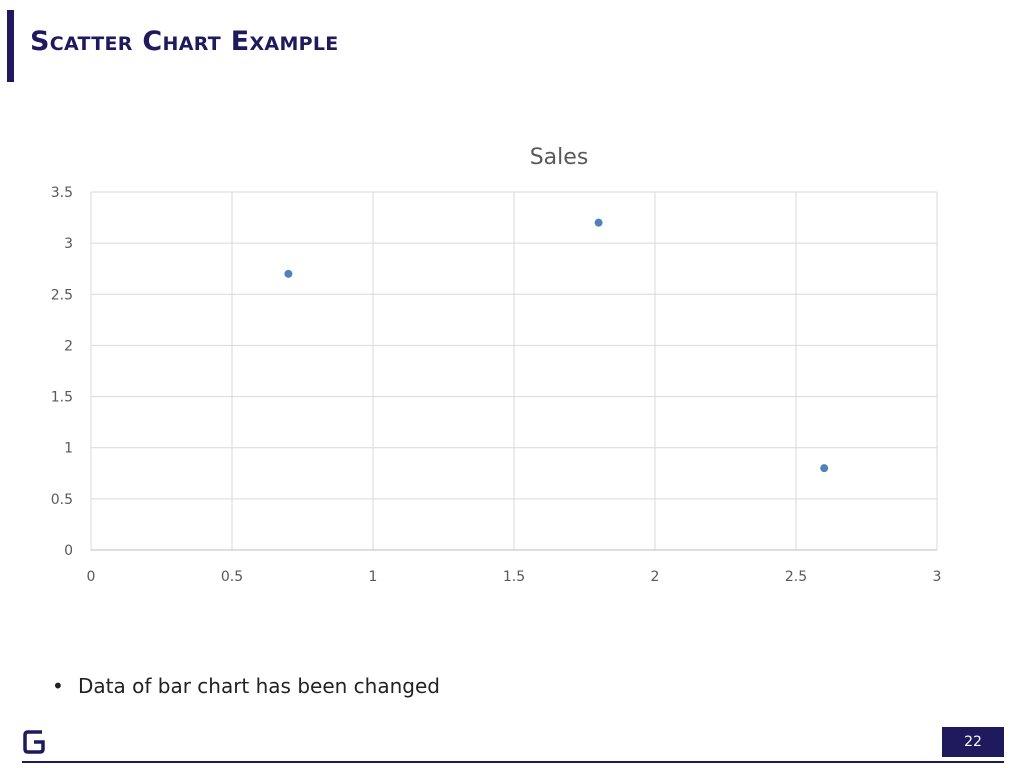 This screenshot has width=1024, height=768. I want to click on page-number-badge: 22, so click(973, 742).